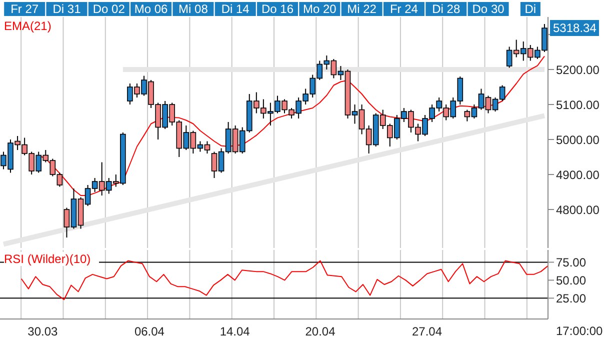  Describe the element at coordinates (530, 9) in the screenshot. I see `x-tick-label: Di` at that location.